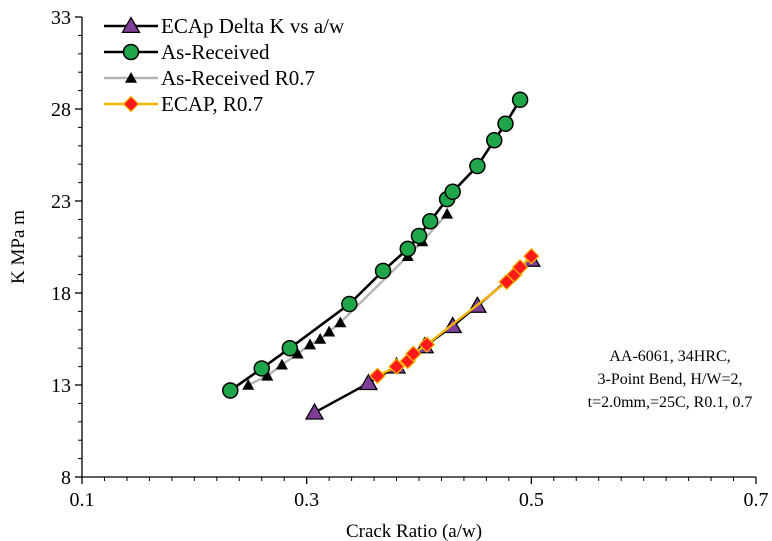 The width and height of the screenshot is (772, 541). Describe the element at coordinates (82, 500) in the screenshot. I see `x-tick-label: 0.1` at that location.